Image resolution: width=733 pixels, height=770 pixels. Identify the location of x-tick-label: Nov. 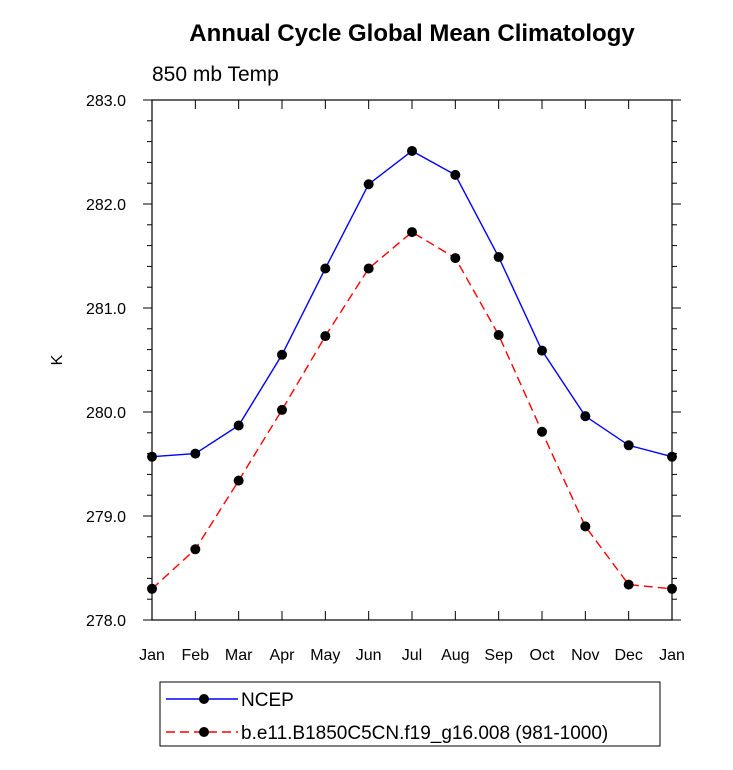
(585, 655).